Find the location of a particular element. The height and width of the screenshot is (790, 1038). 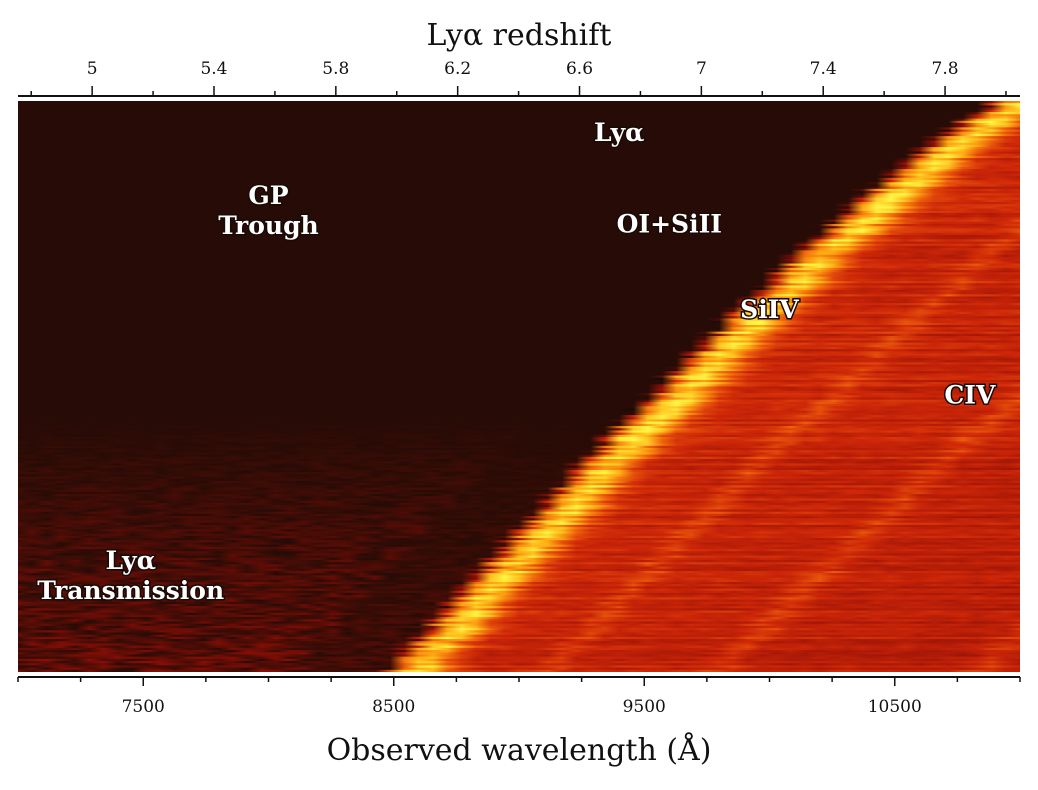

x-axis-title: Observed wavelength (Å) is located at coordinates (519, 750).